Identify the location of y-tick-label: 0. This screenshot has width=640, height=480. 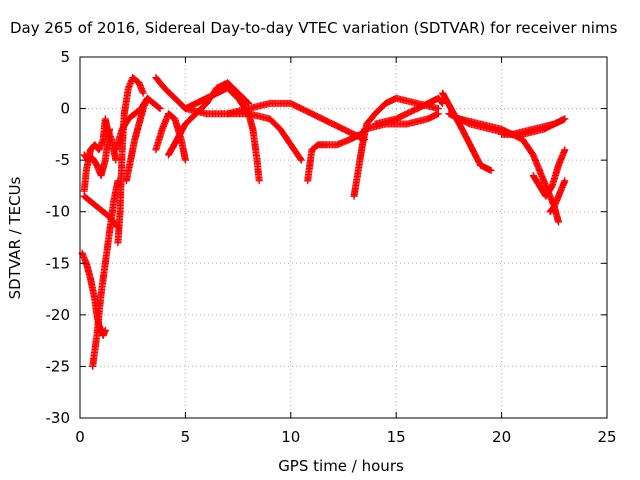
(65, 109).